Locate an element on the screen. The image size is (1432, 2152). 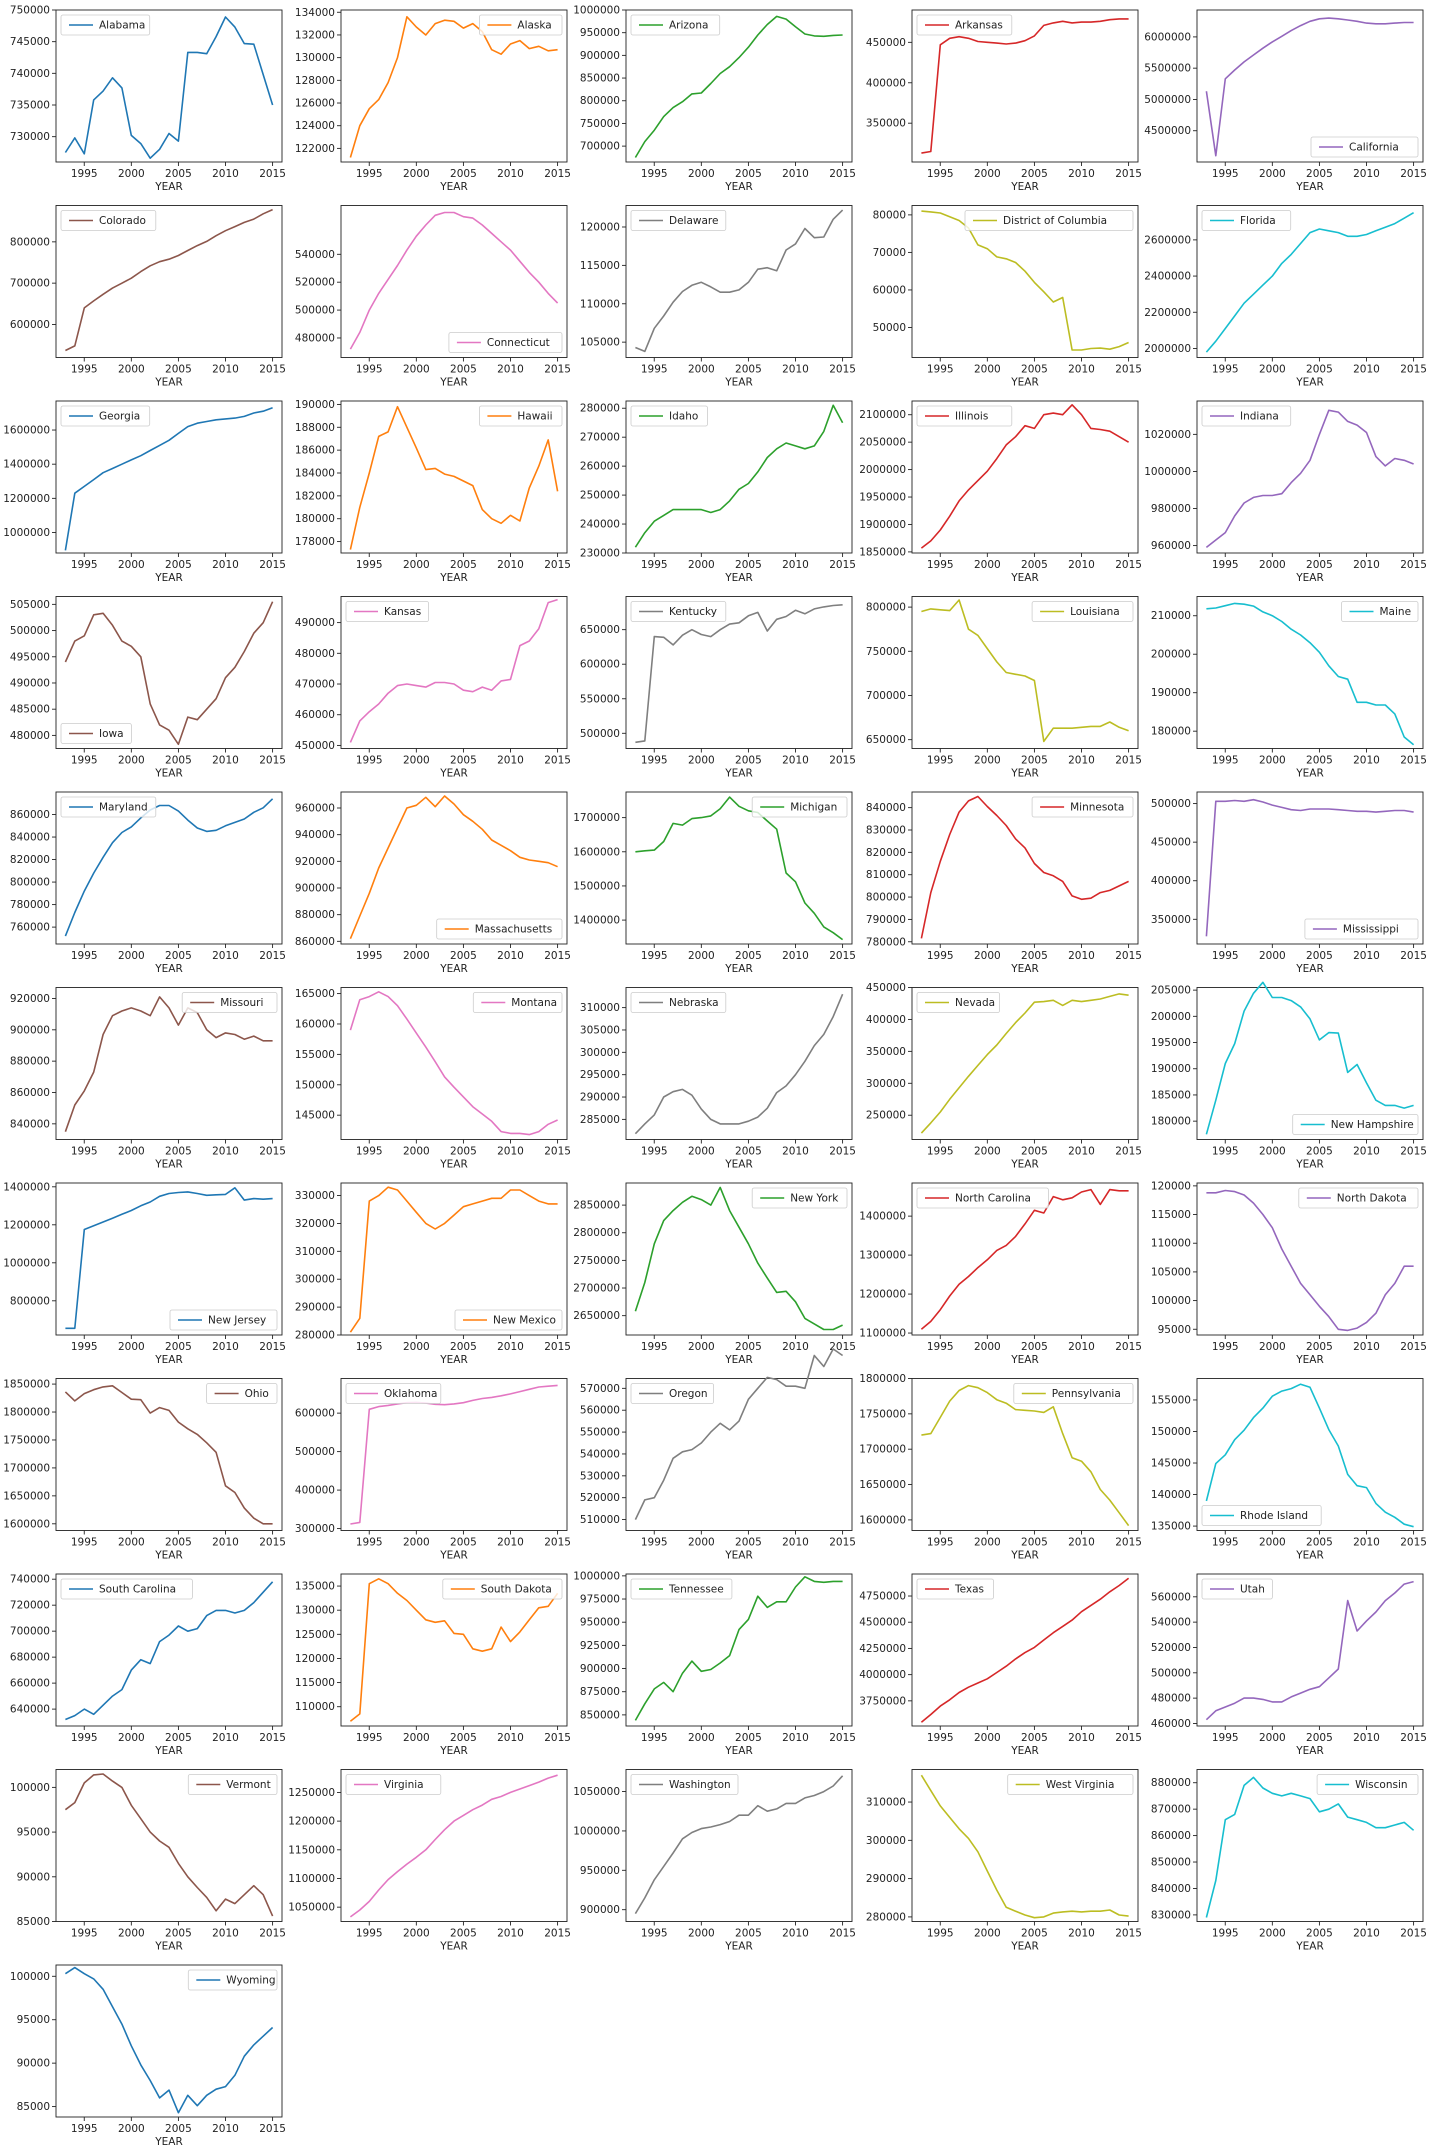
legend: Idaho is located at coordinates (669, 416).